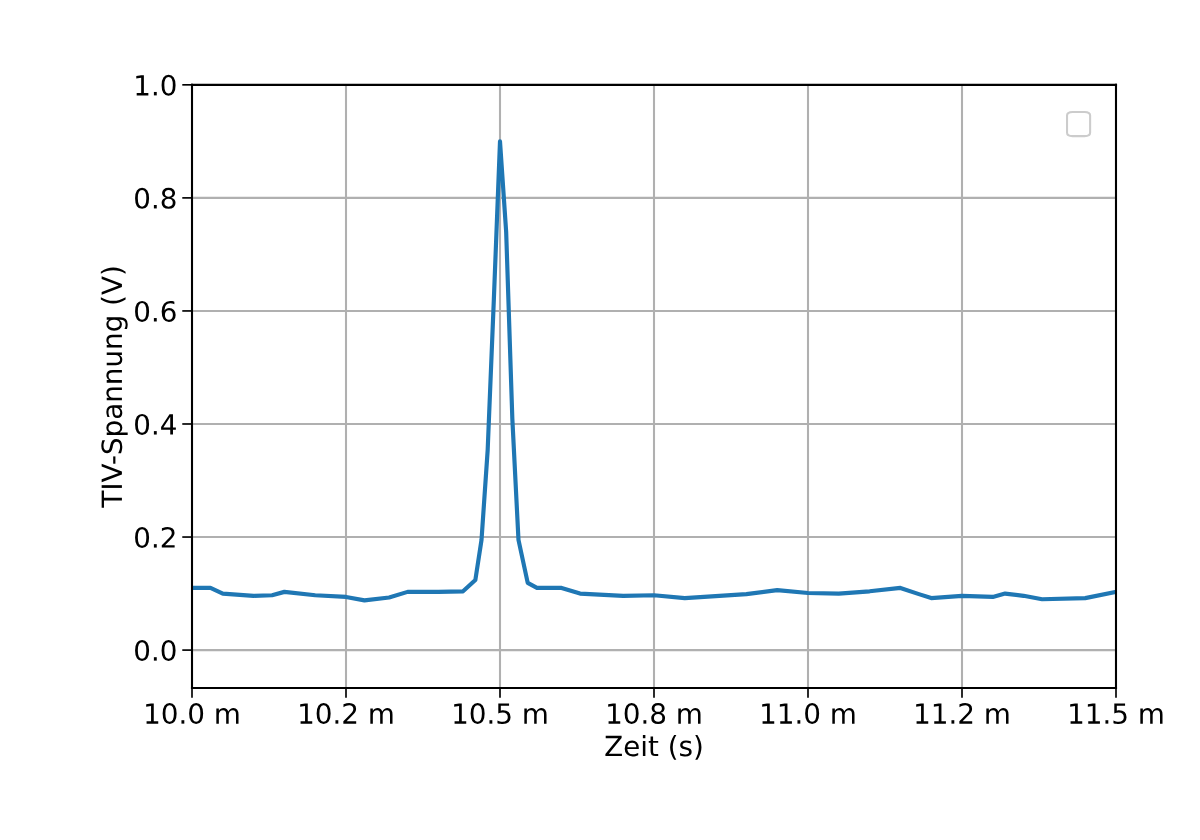 The height and width of the screenshot is (840, 1200). What do you see at coordinates (155, 424) in the screenshot?
I see `y-tick-label: 0.4` at bounding box center [155, 424].